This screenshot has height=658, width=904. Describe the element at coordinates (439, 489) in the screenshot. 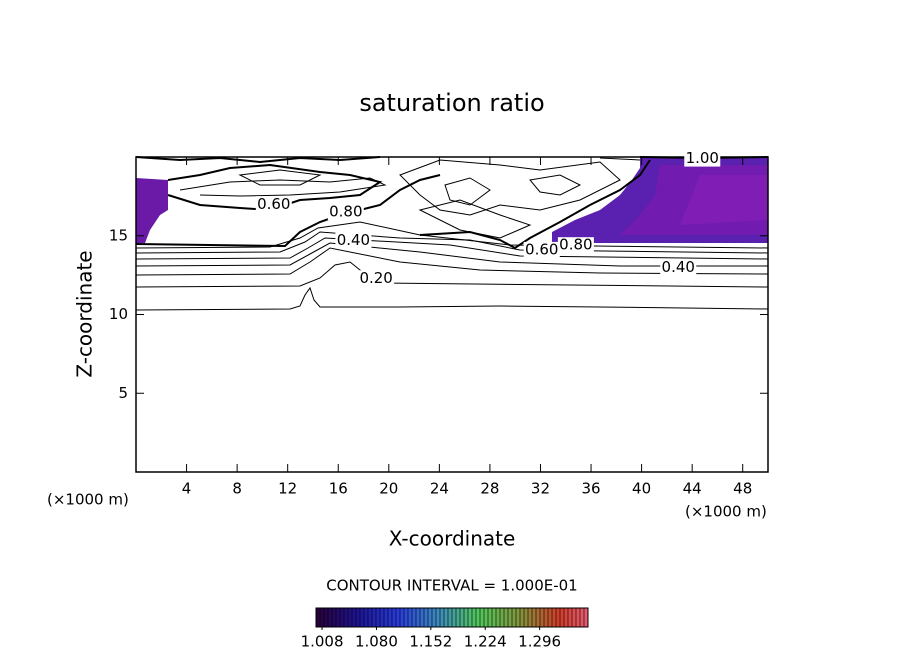

I see `x-tick-label: 24` at that location.